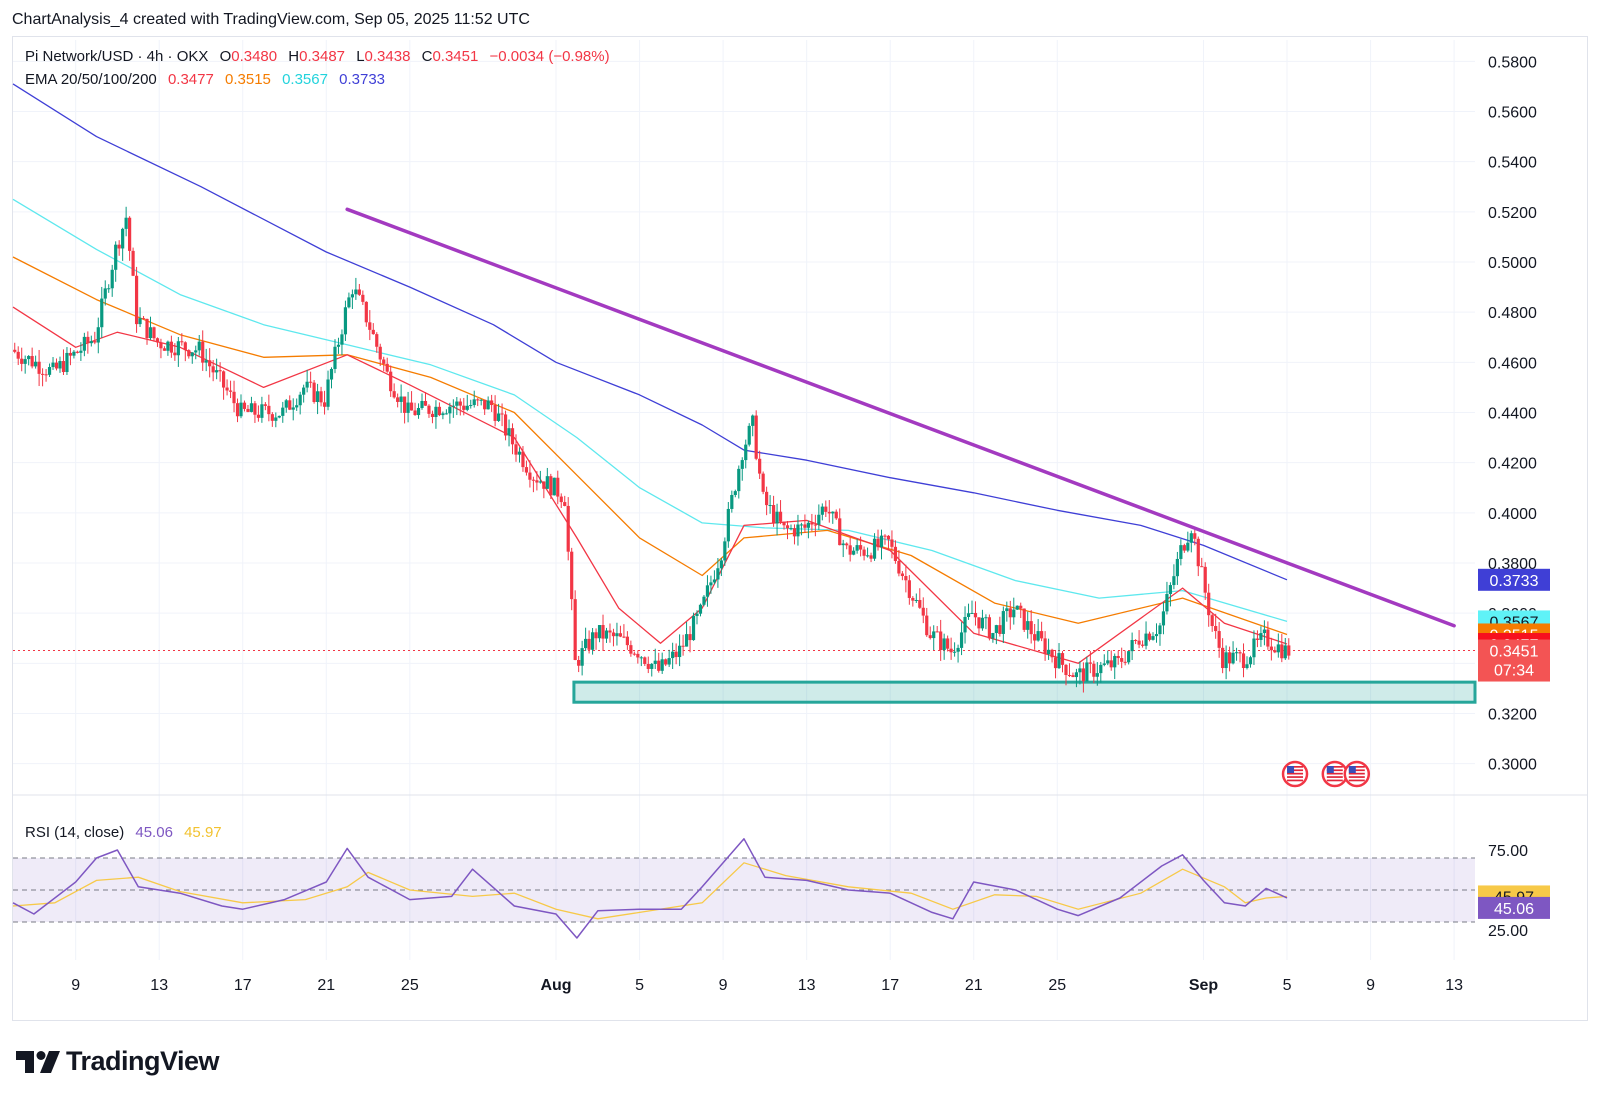 Image resolution: width=1600 pixels, height=1102 pixels. I want to click on us-flag-event-icon, so click(1295, 774).